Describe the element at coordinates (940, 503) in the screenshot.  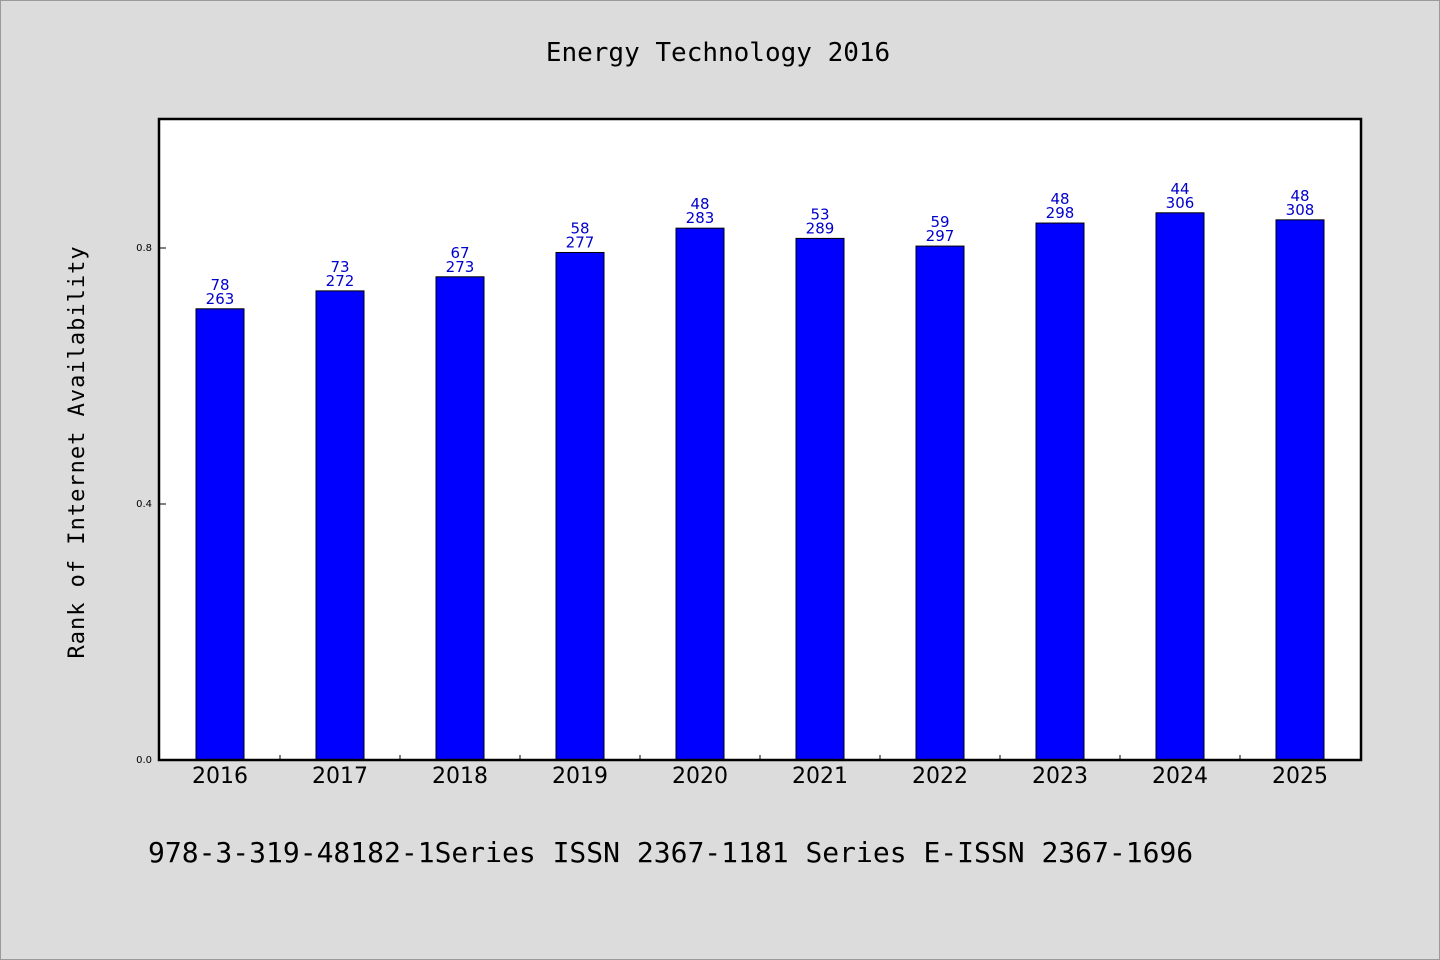
I see `bar-2022` at that location.